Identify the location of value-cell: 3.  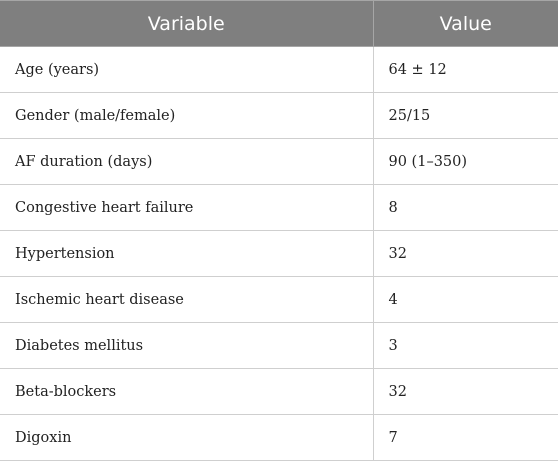
(465, 345).